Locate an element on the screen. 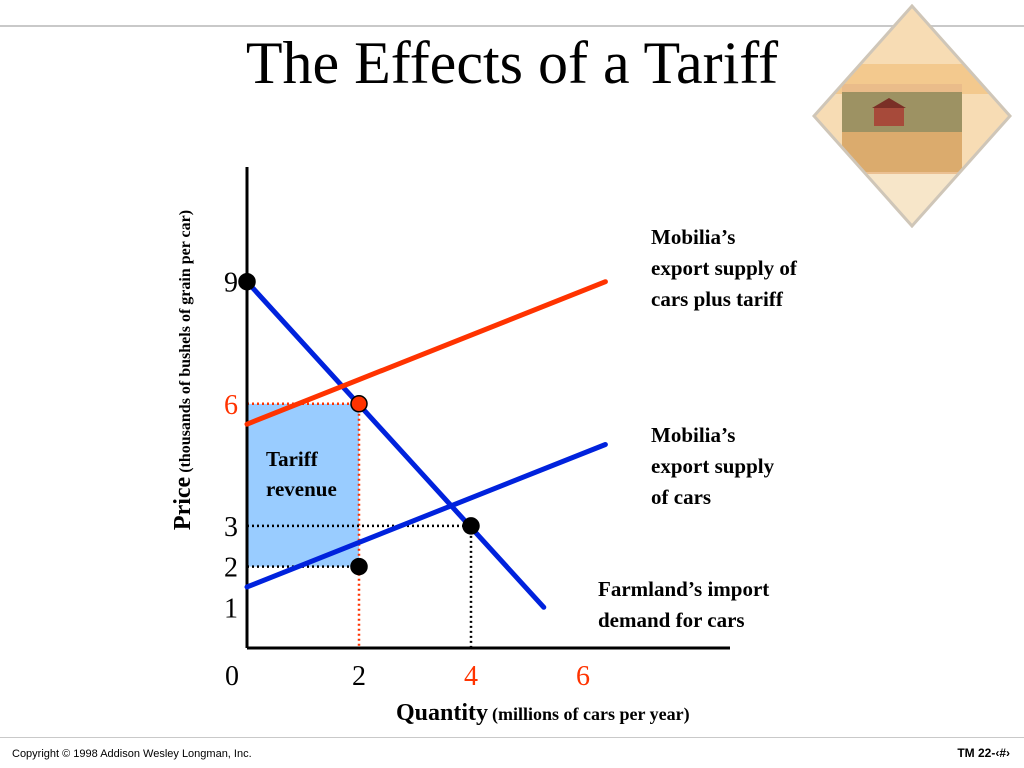 The height and width of the screenshot is (768, 1024). y-tick-1: 1 is located at coordinates (231, 608).